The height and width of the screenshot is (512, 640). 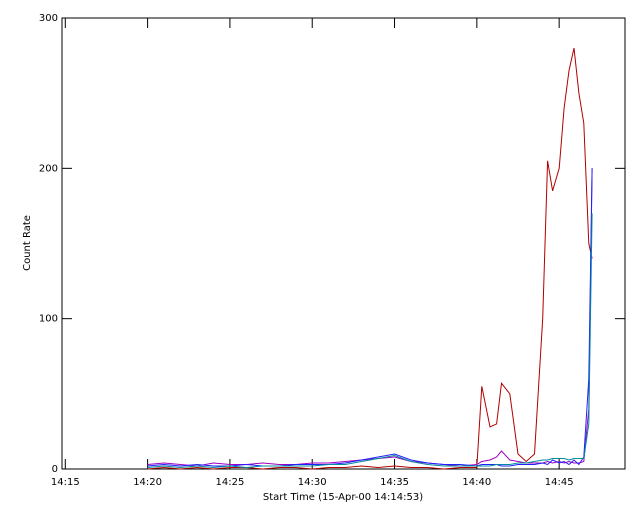 What do you see at coordinates (147, 482) in the screenshot?
I see `x-tick-label: 14:20` at bounding box center [147, 482].